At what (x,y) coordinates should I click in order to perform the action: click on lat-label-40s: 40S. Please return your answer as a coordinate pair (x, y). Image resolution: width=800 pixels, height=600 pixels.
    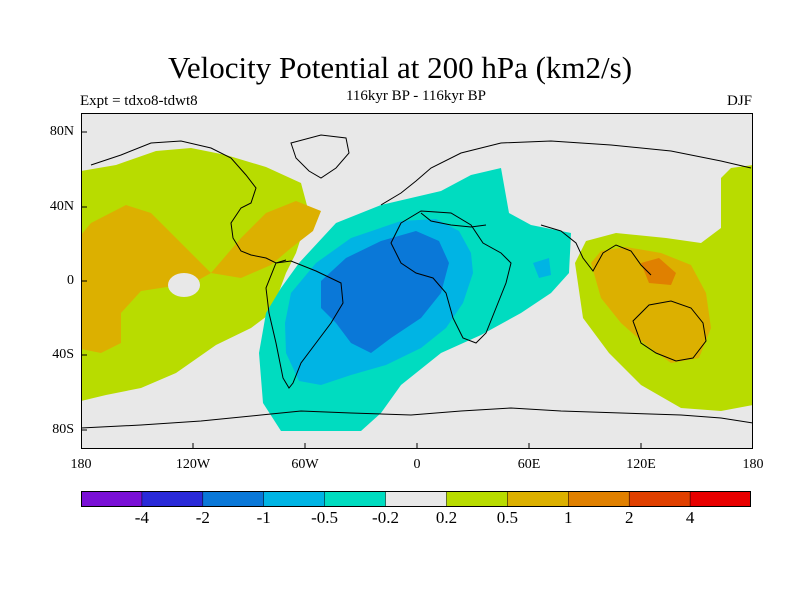
    Looking at the image, I should click on (63, 354).